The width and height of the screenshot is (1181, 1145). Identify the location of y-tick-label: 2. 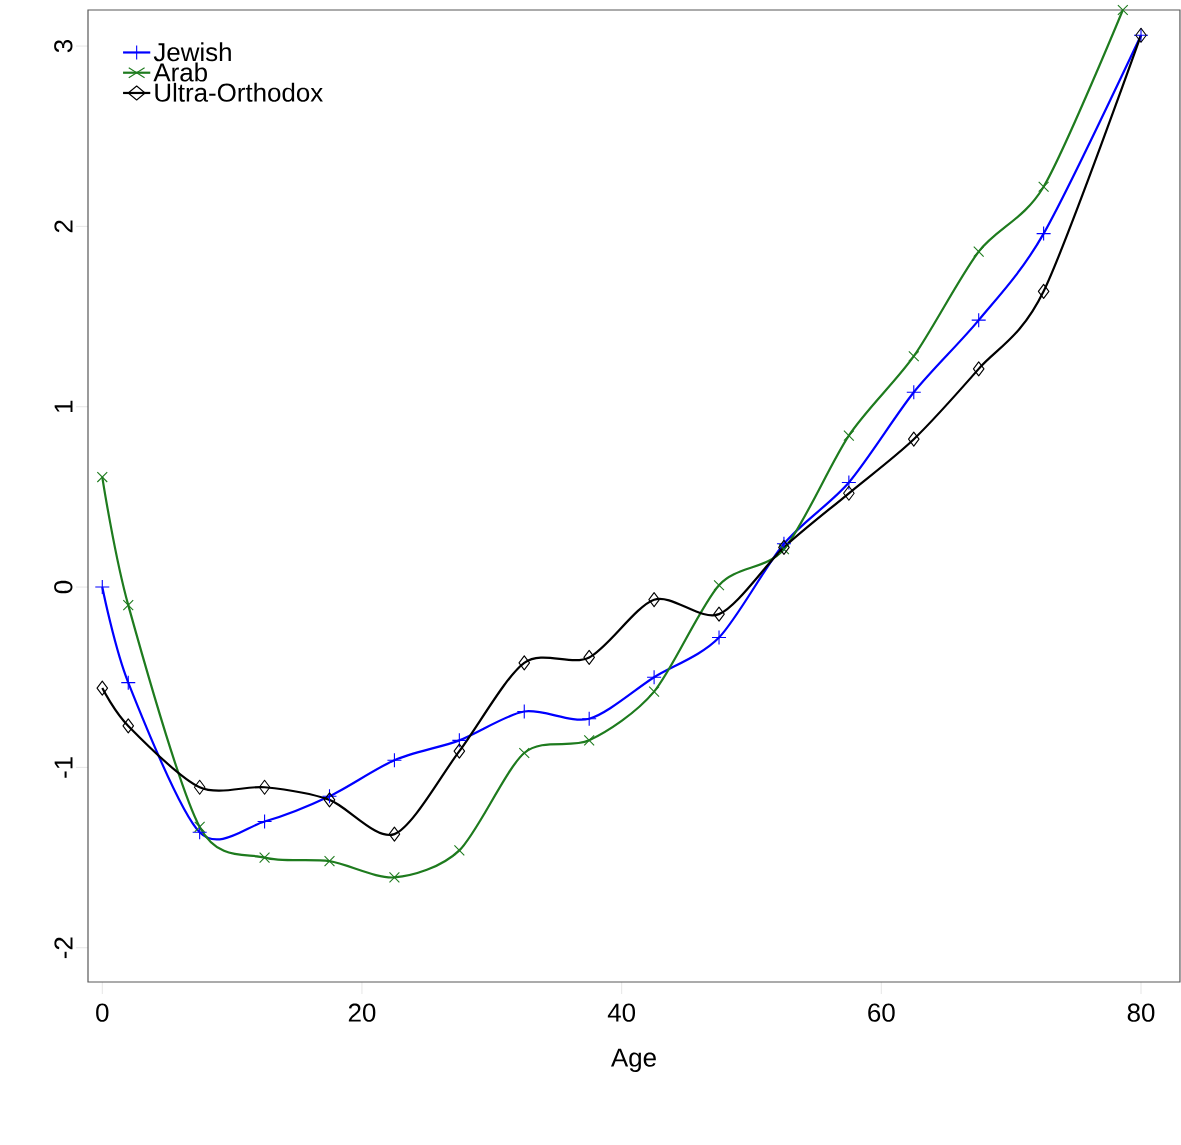
(63, 226).